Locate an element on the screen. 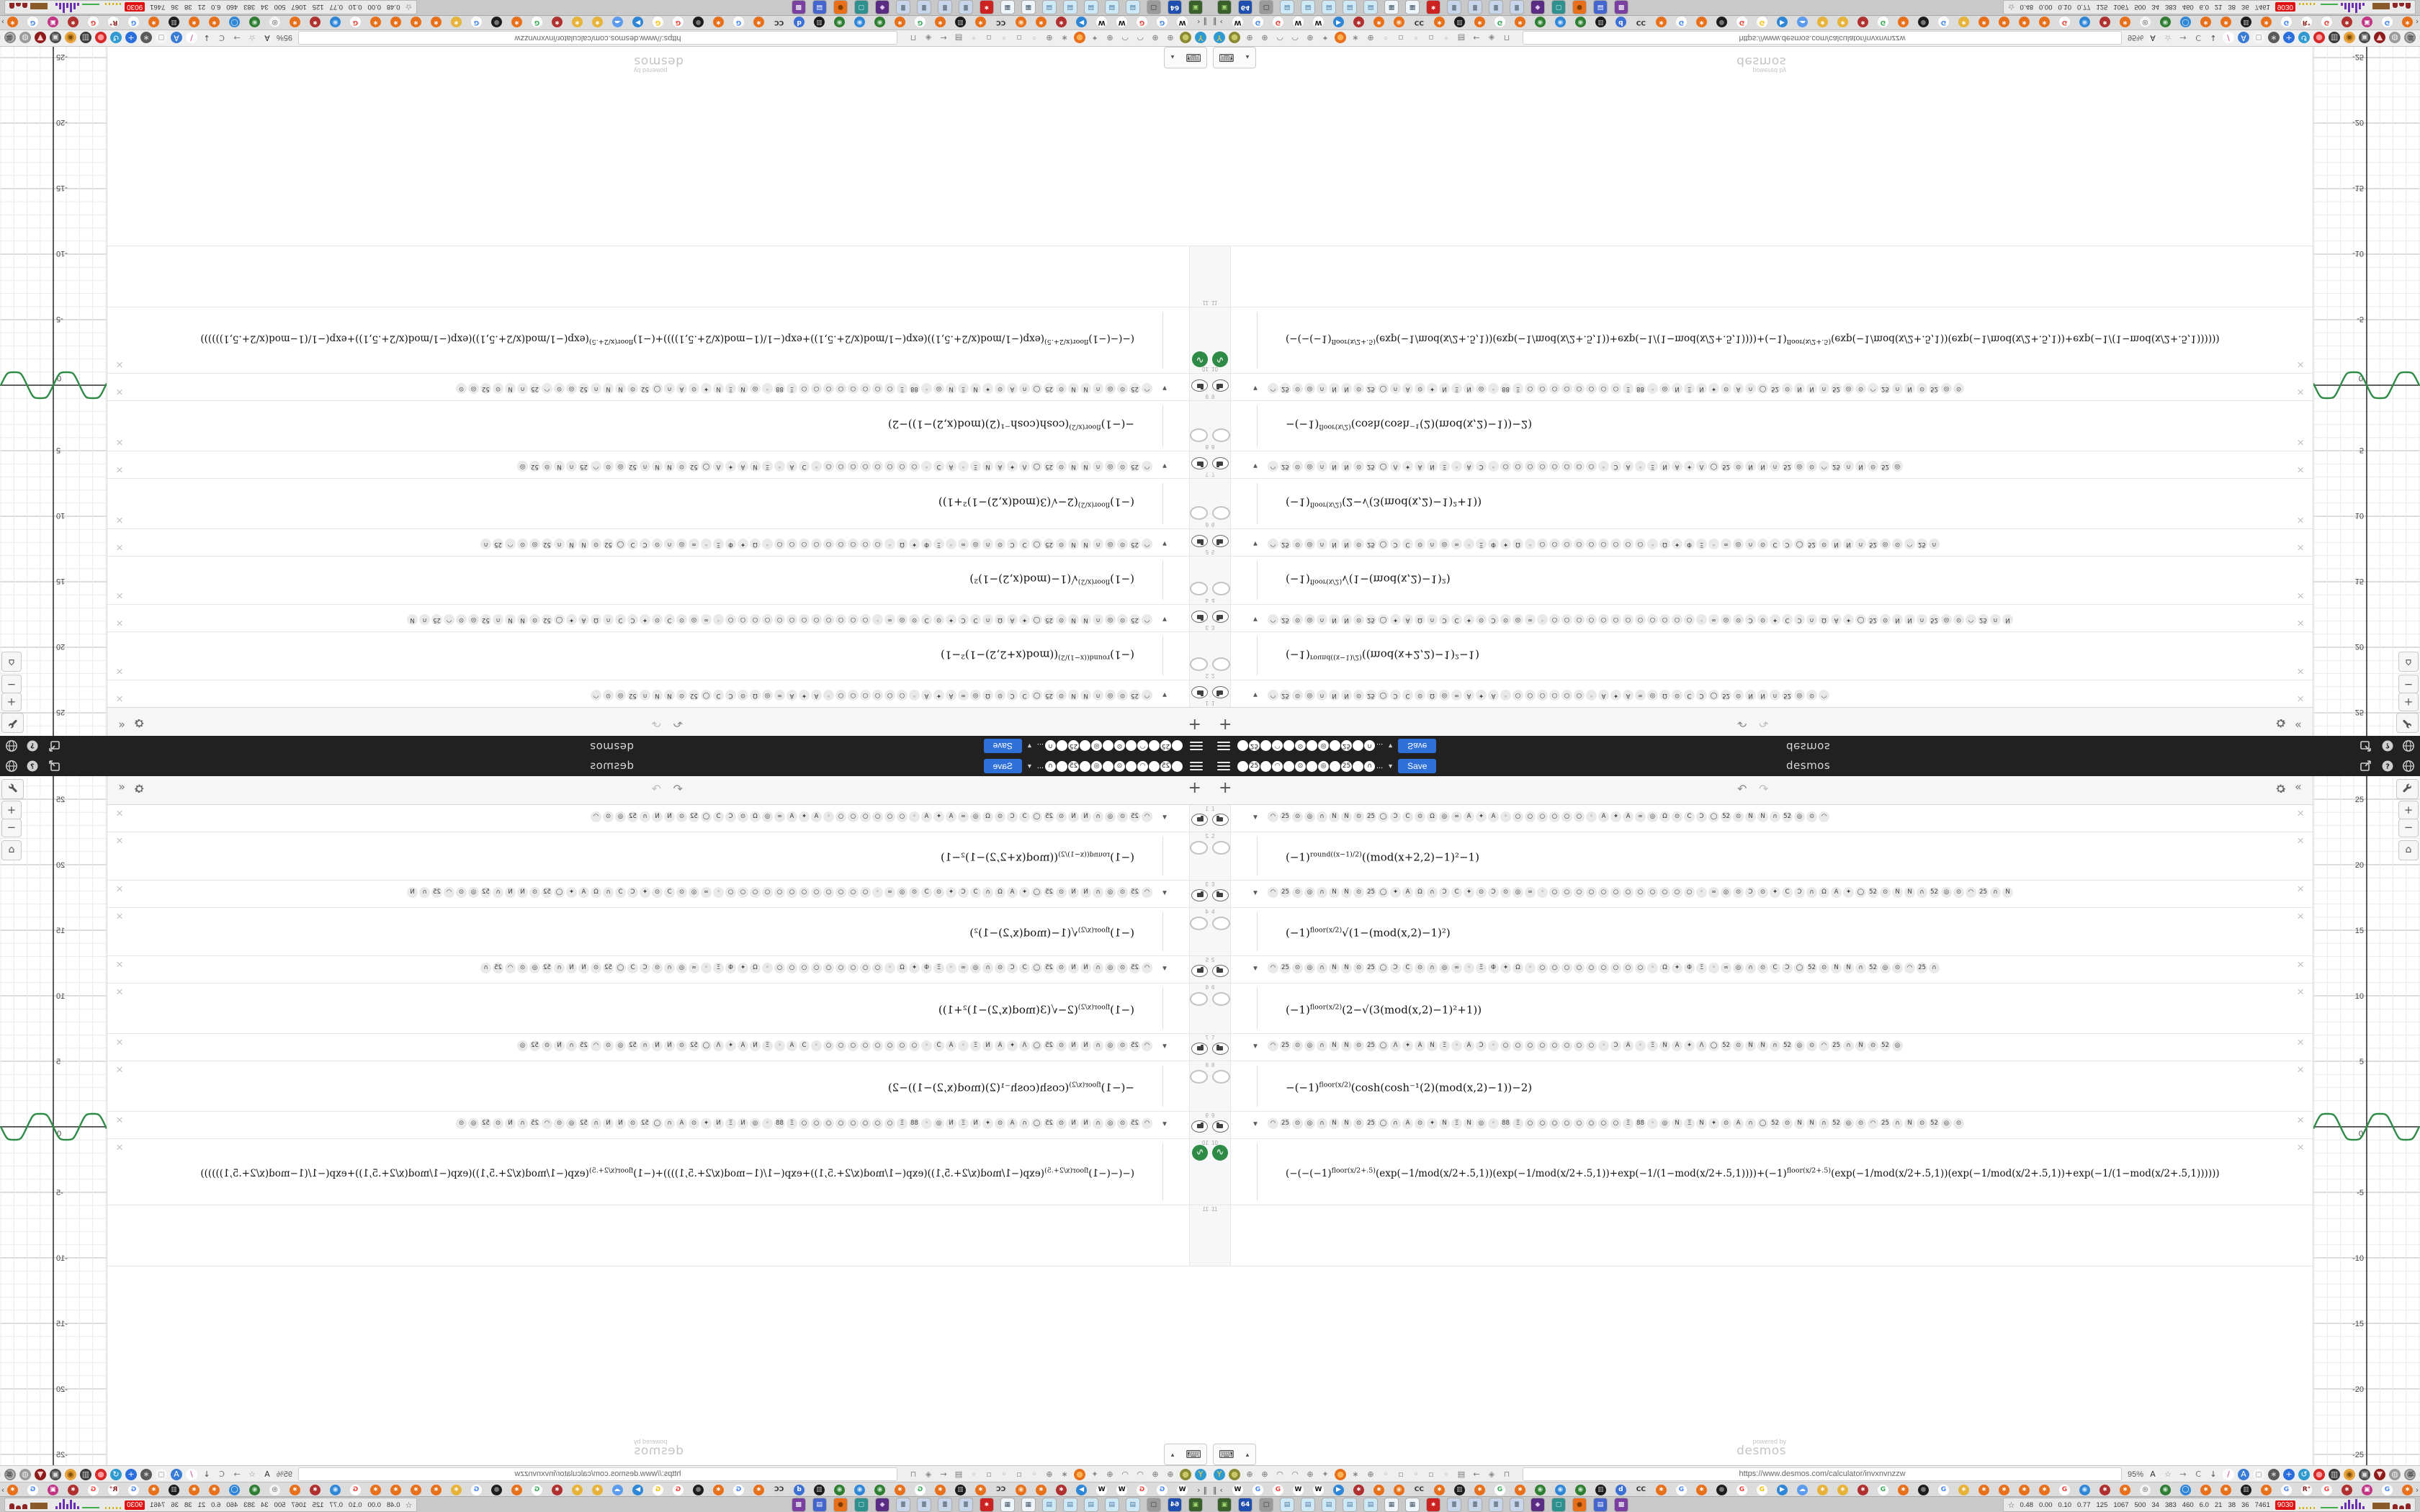  title-caret-icon: ▼ is located at coordinates (1390, 766).